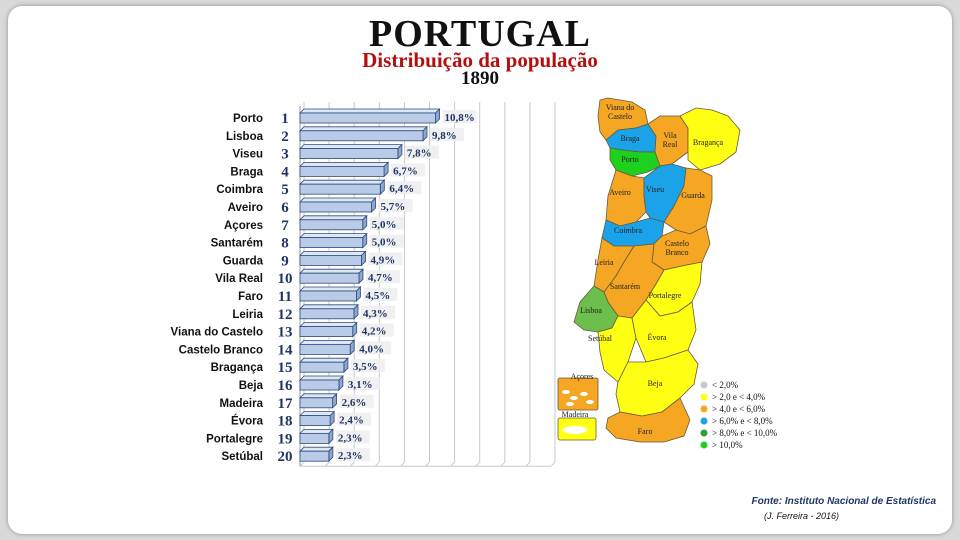 The height and width of the screenshot is (540, 960). I want to click on category-label: Vila Real, so click(239, 279).